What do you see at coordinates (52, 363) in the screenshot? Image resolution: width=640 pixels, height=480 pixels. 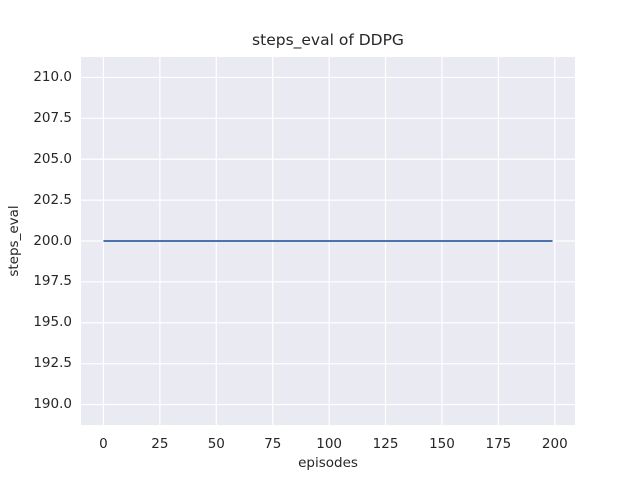 I see `y-tick-label: 192.5` at bounding box center [52, 363].